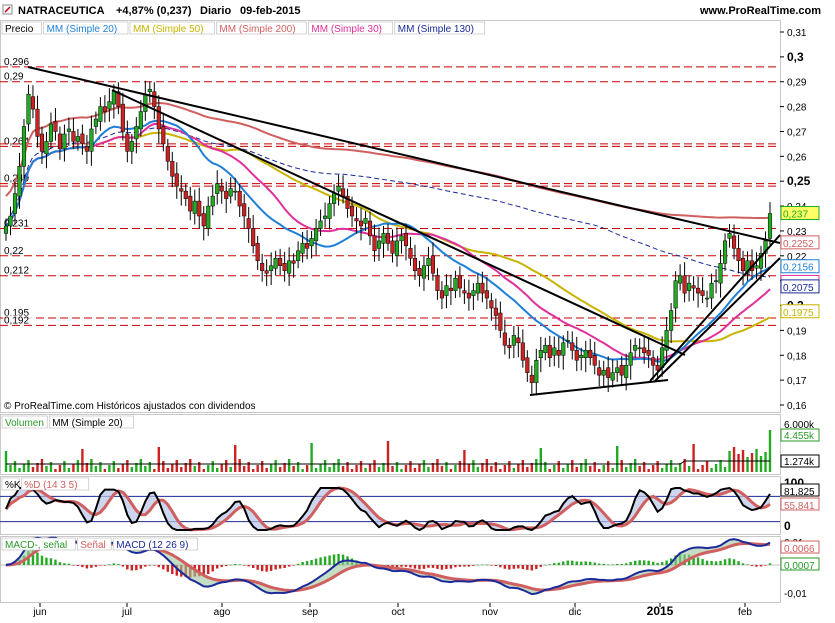 The width and height of the screenshot is (835, 623). Describe the element at coordinates (18, 141) in the screenshot. I see `level-label-bg` at that location.